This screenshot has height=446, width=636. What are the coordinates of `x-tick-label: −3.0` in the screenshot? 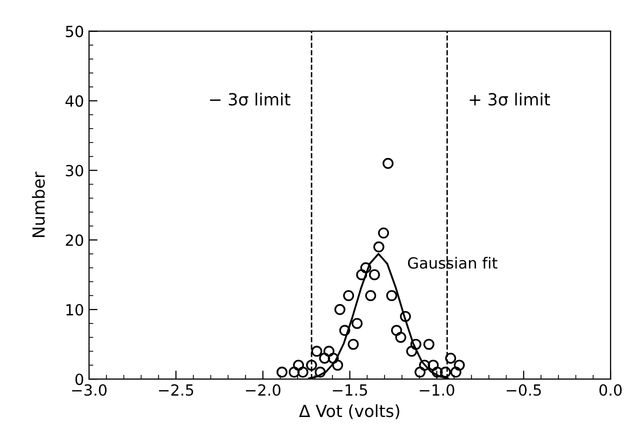 It's located at (89, 390).